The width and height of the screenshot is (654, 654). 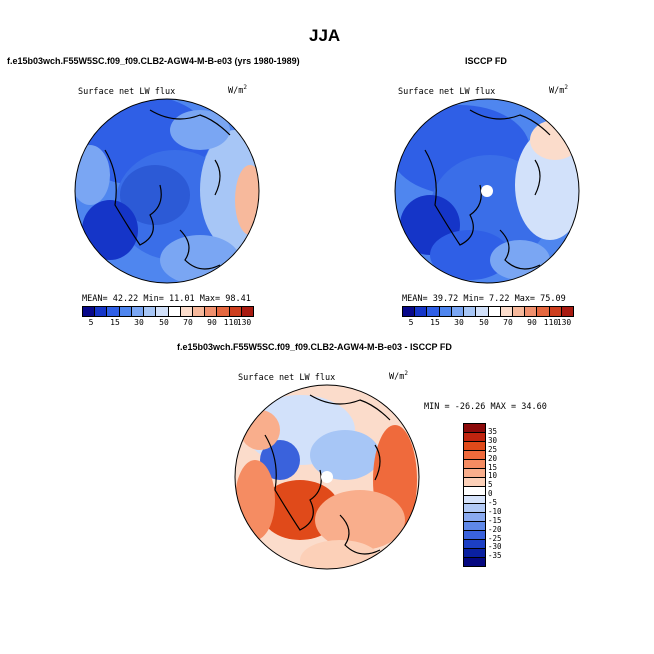 What do you see at coordinates (325, 35) in the screenshot?
I see `page-title: JJA` at bounding box center [325, 35].